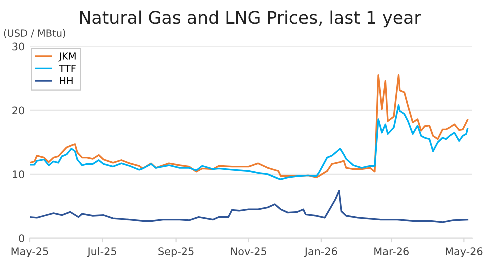 This screenshot has height=274, width=500. Describe the element at coordinates (18, 46) in the screenshot. I see `y-tick-label: 30` at that location.